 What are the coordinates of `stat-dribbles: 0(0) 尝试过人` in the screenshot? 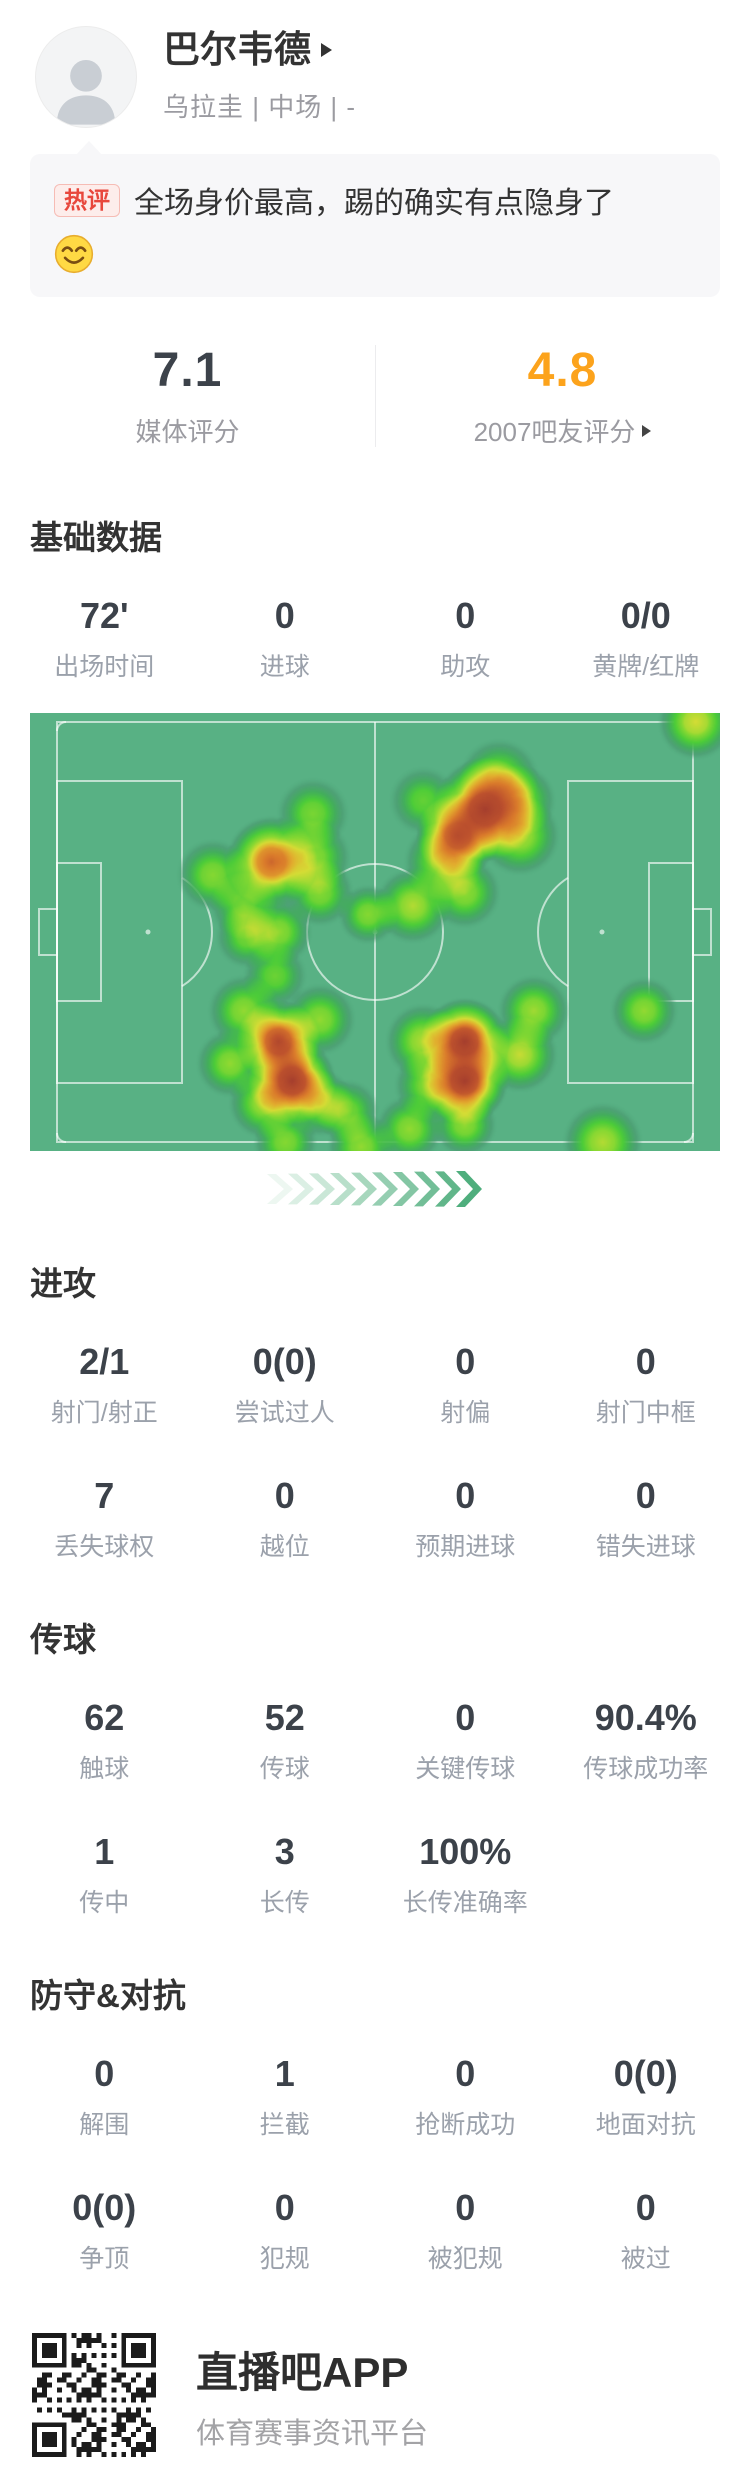 It's located at (284, 1384).